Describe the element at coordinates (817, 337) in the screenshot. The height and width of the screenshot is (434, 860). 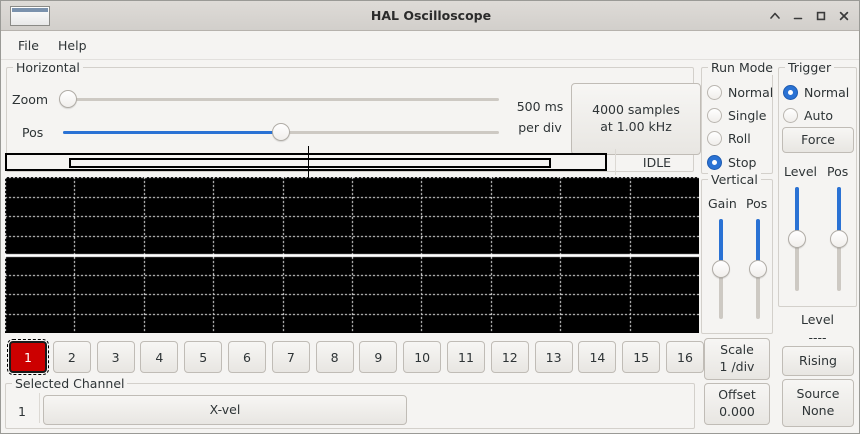
I see `trigger-level-readout-value: ----` at that location.